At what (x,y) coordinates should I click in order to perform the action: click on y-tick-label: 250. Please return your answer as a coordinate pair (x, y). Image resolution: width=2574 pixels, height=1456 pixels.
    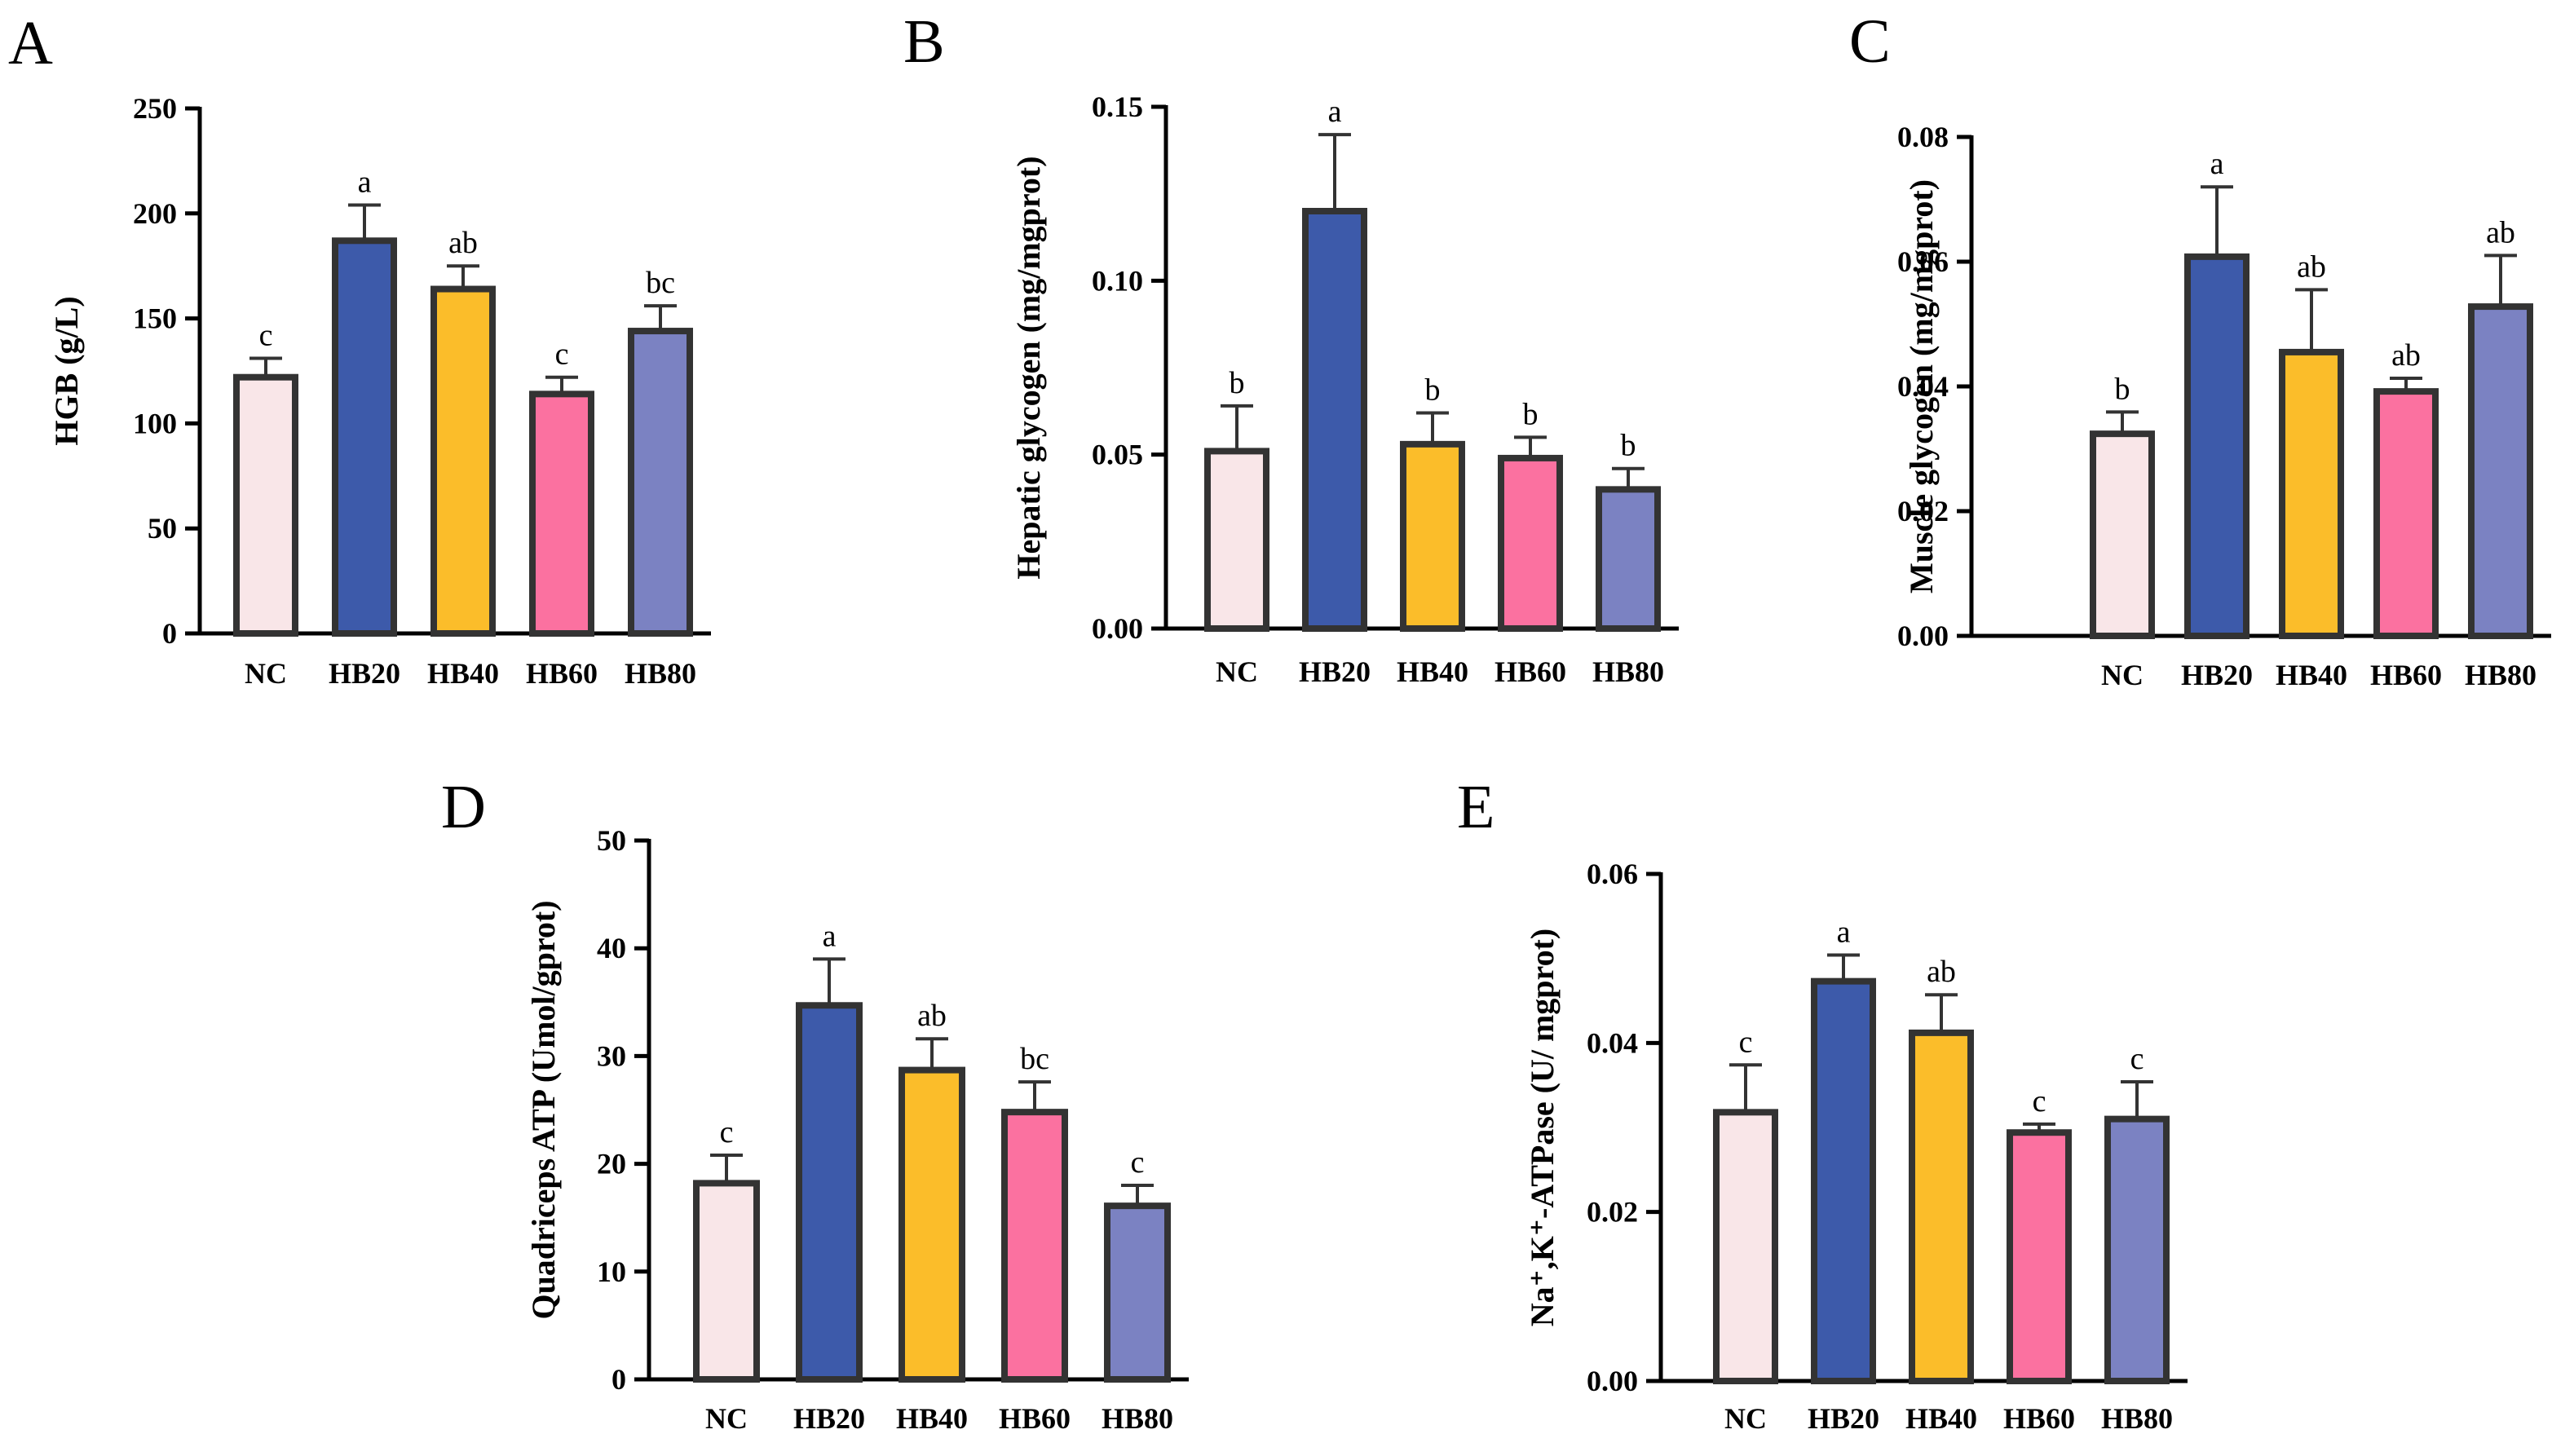
    Looking at the image, I should click on (155, 109).